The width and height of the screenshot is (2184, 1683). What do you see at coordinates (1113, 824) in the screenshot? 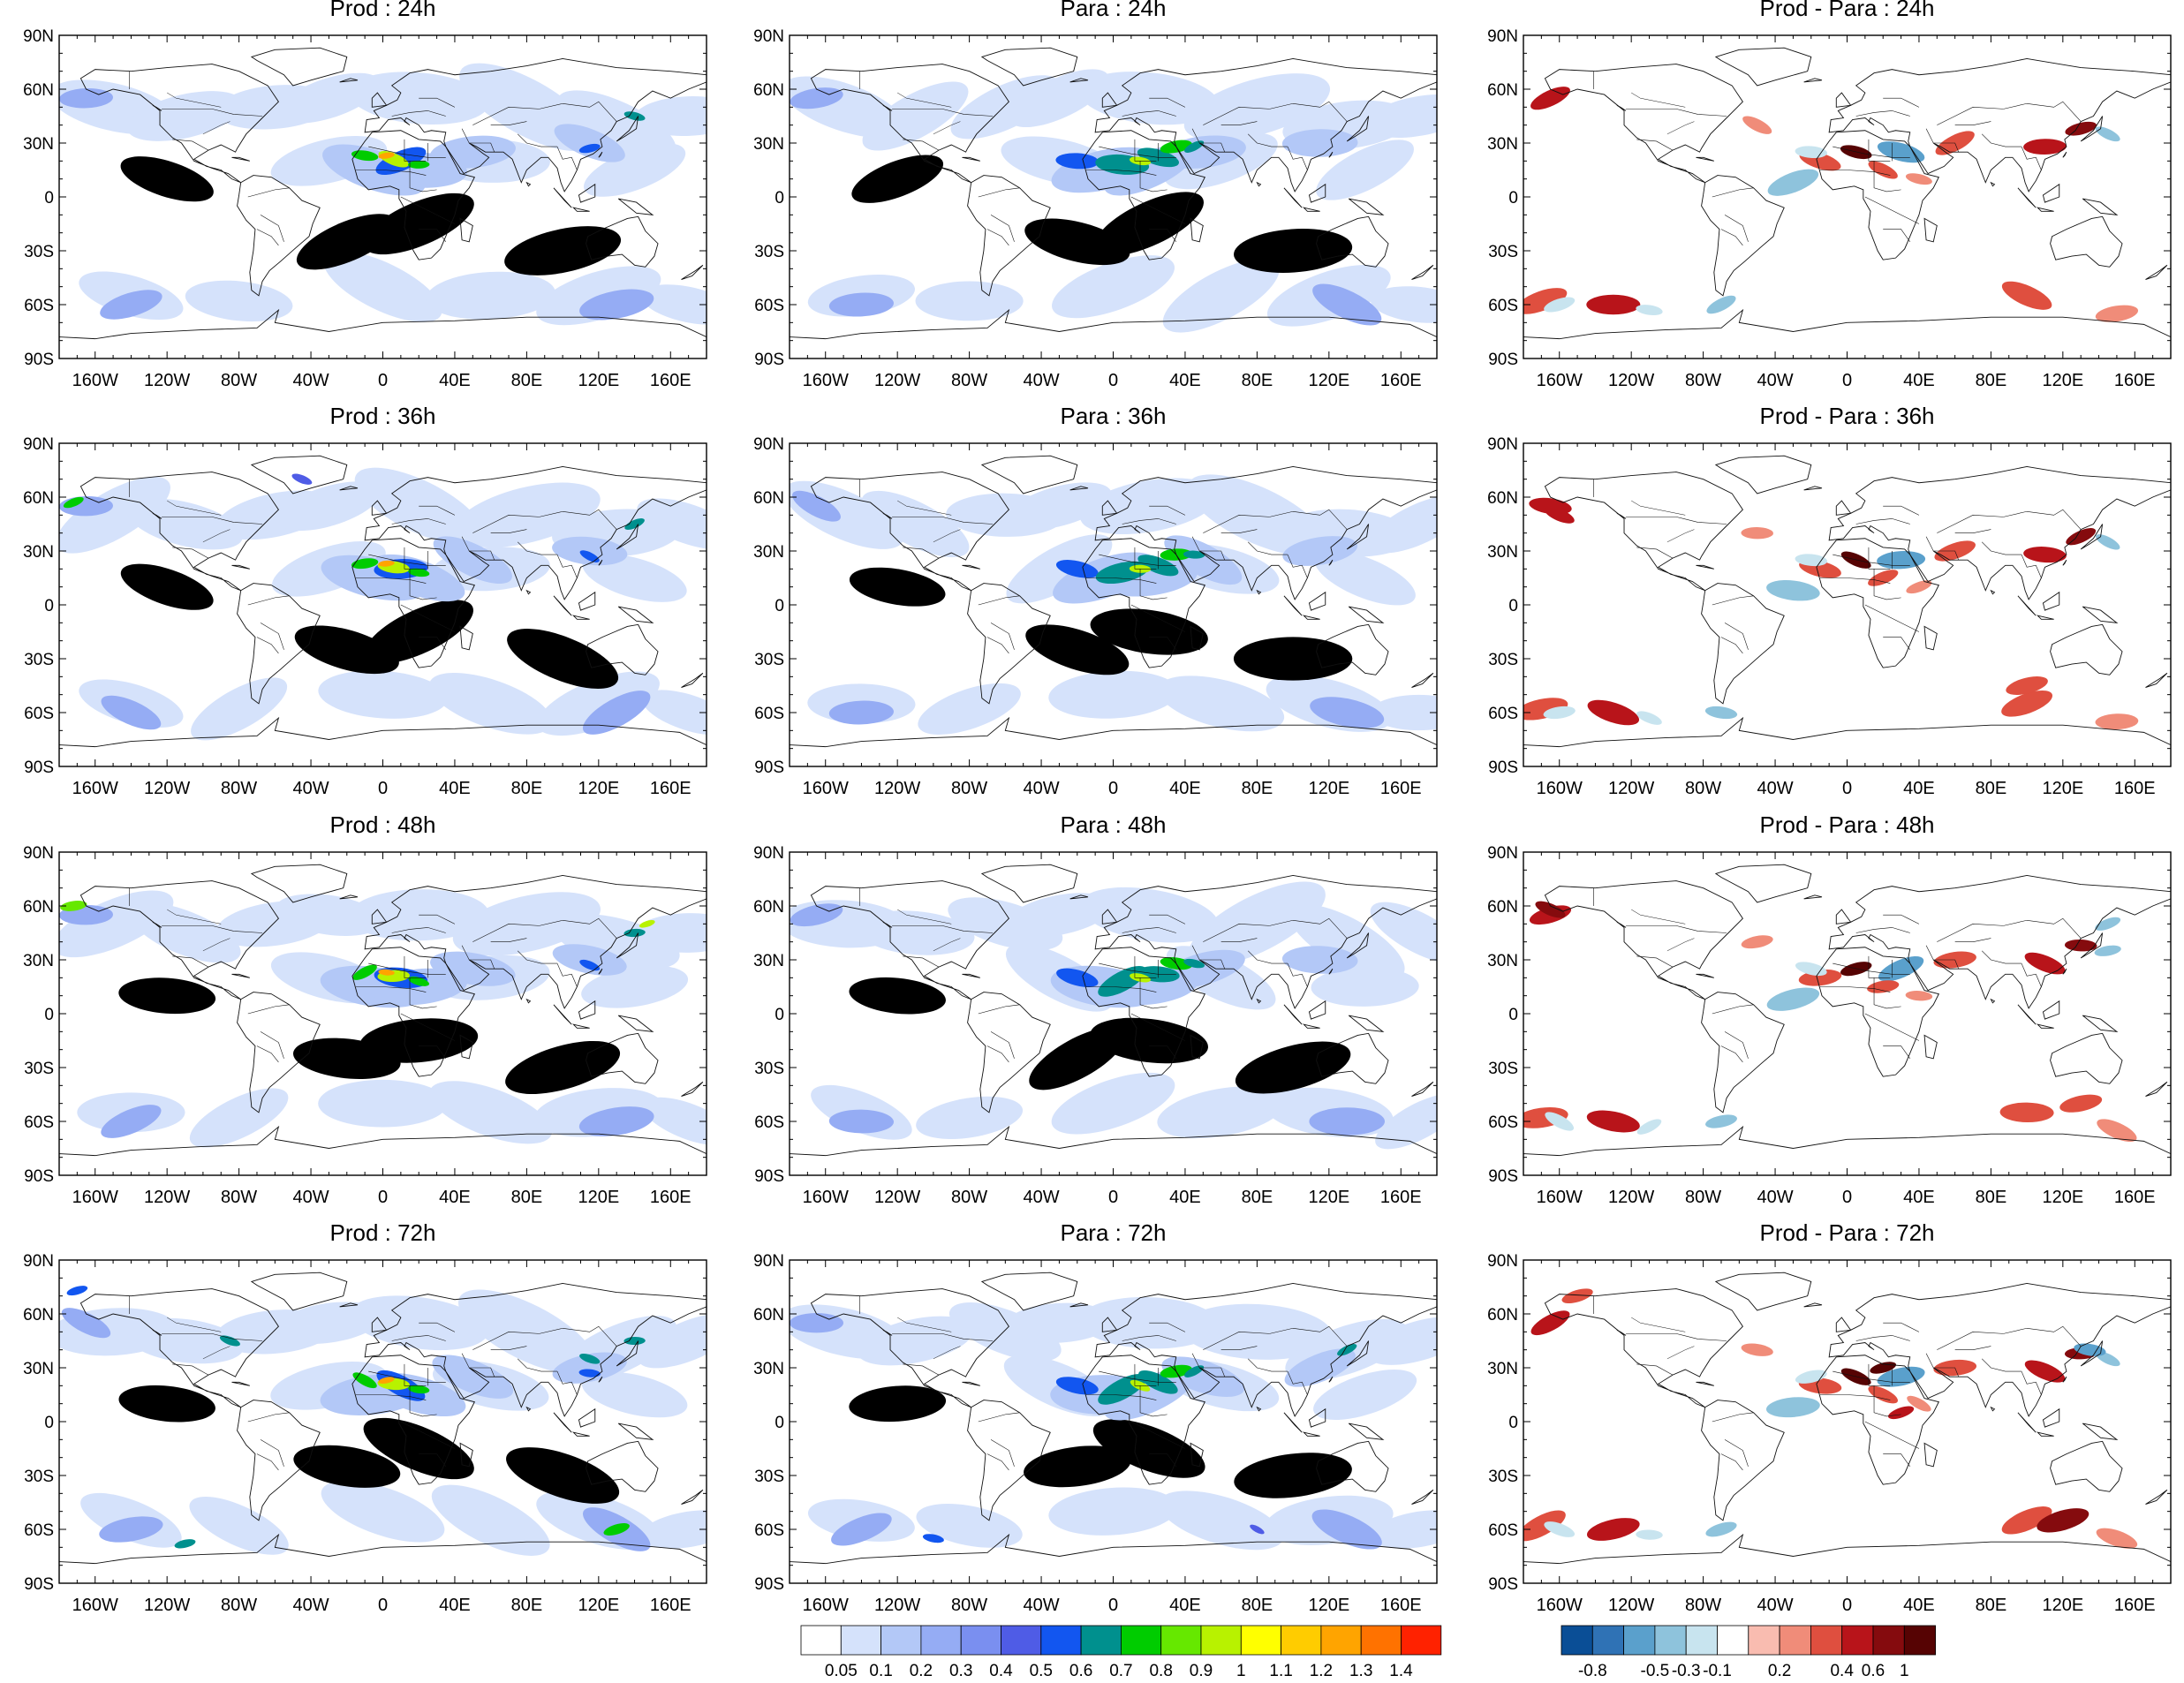
I see `panel-title: Para : 48h` at bounding box center [1113, 824].